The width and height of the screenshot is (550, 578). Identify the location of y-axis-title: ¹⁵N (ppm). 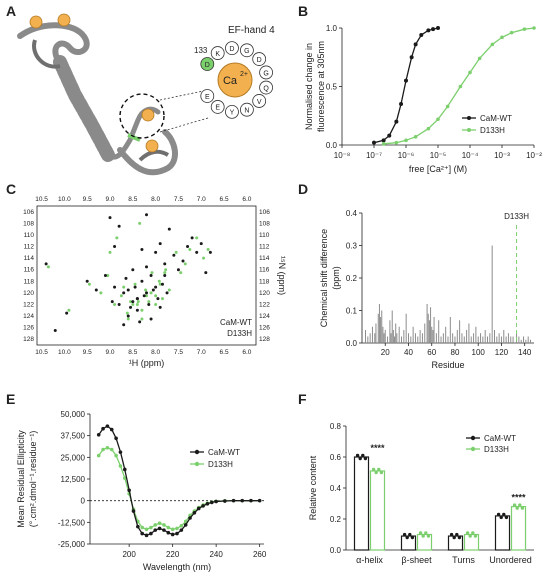
(282, 275).